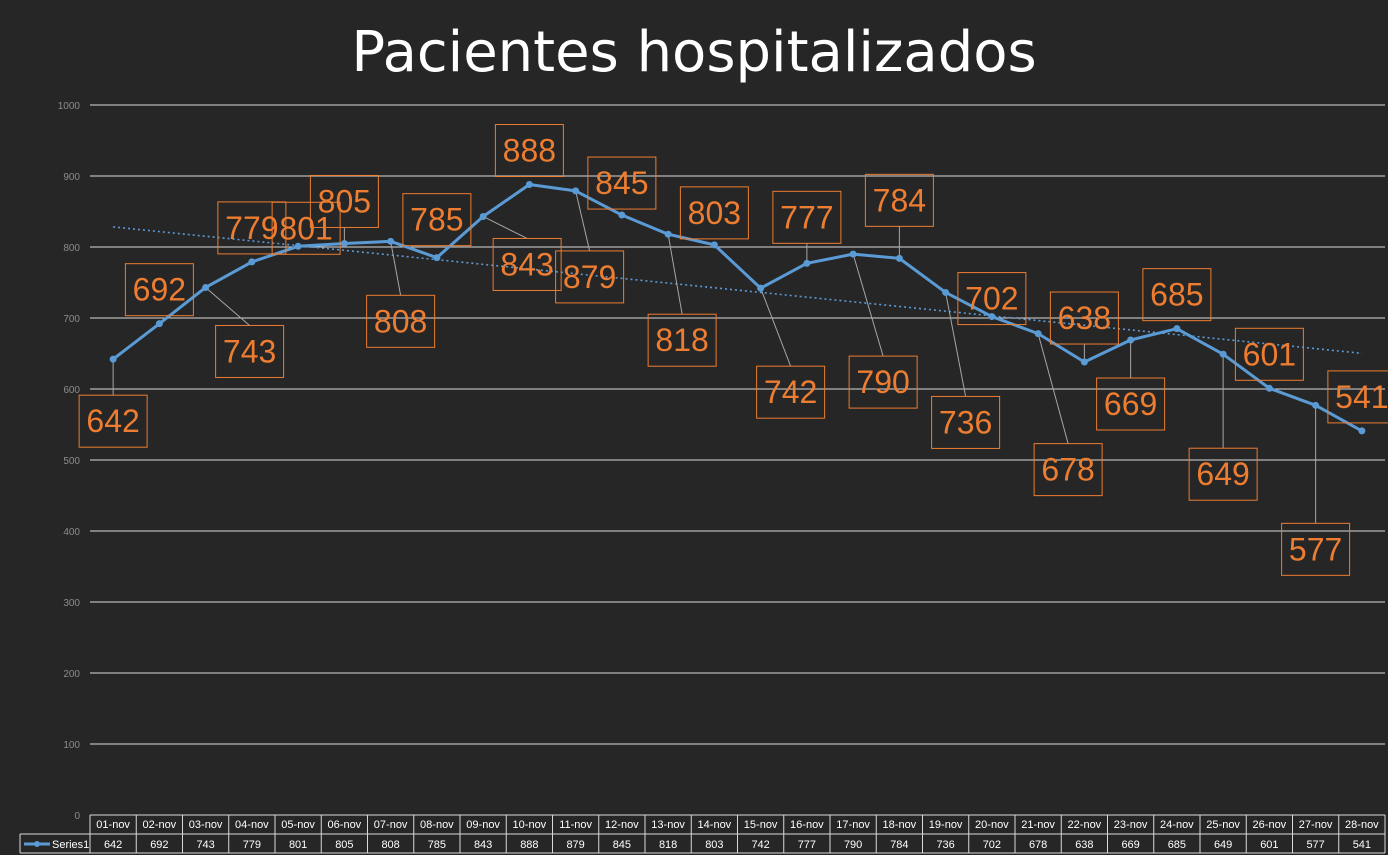 Image resolution: width=1388 pixels, height=855 pixels. I want to click on table-value: 541, so click(1362, 845).